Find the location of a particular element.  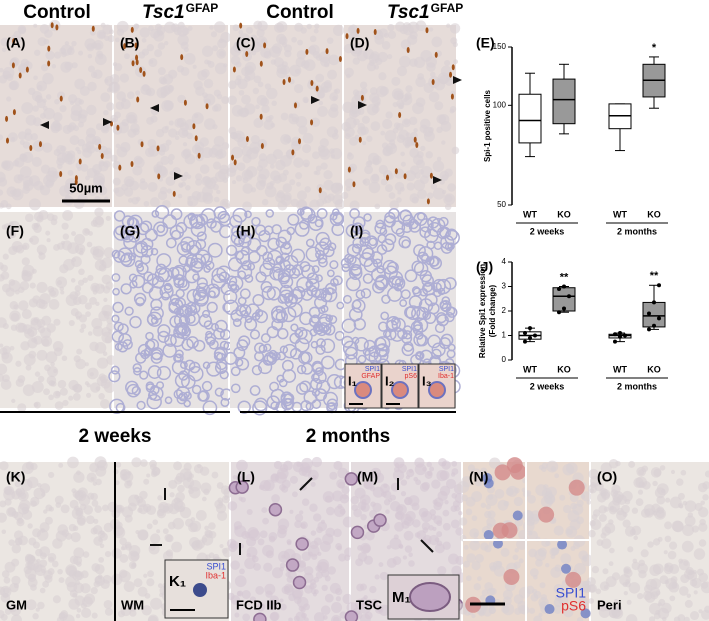

inset-label: M₁ is located at coordinates (401, 597).